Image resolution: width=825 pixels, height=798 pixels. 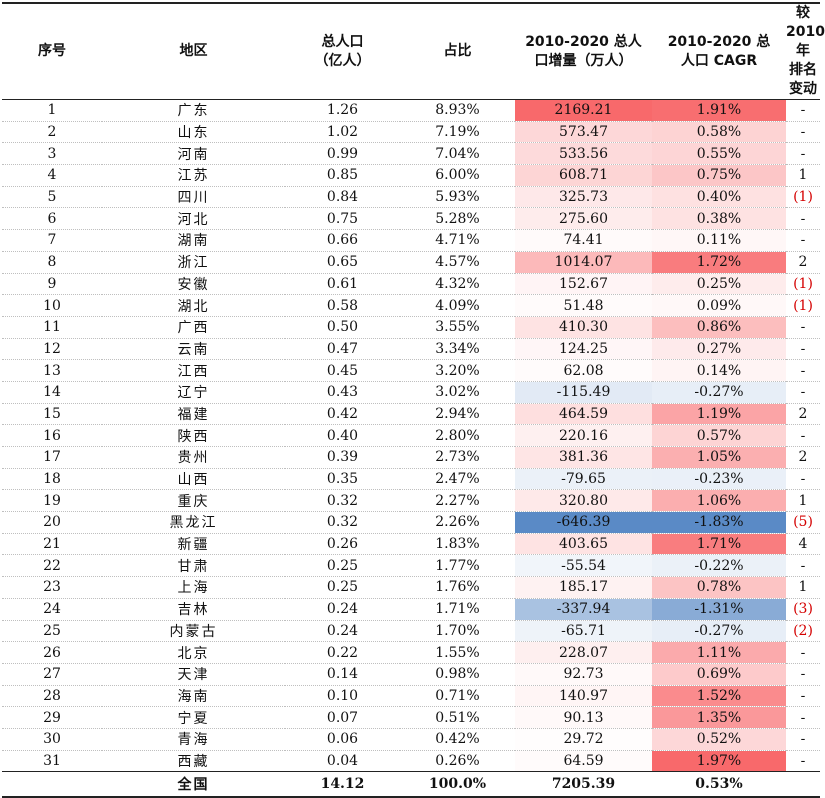 I want to click on table-row: 11 广西 0.50 3.55% 410.30 0.86% -, so click(x=411, y=327).